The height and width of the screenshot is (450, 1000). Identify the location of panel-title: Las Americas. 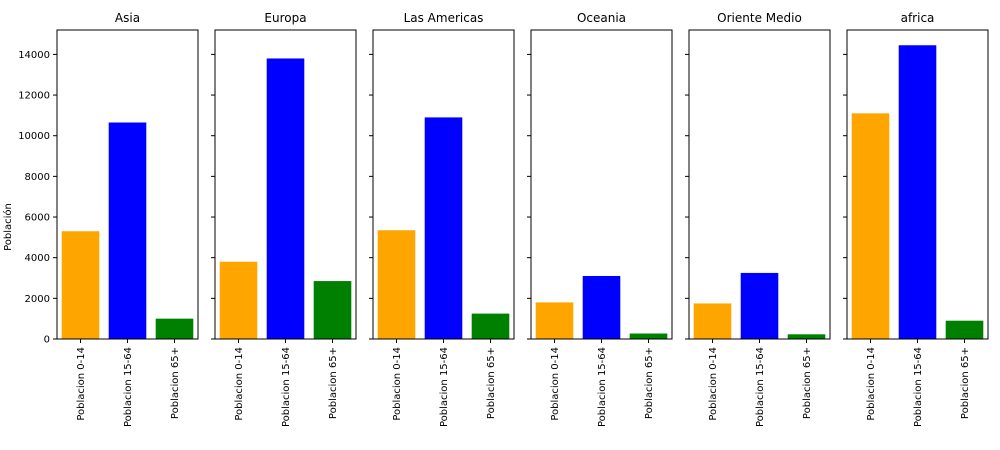
(444, 18).